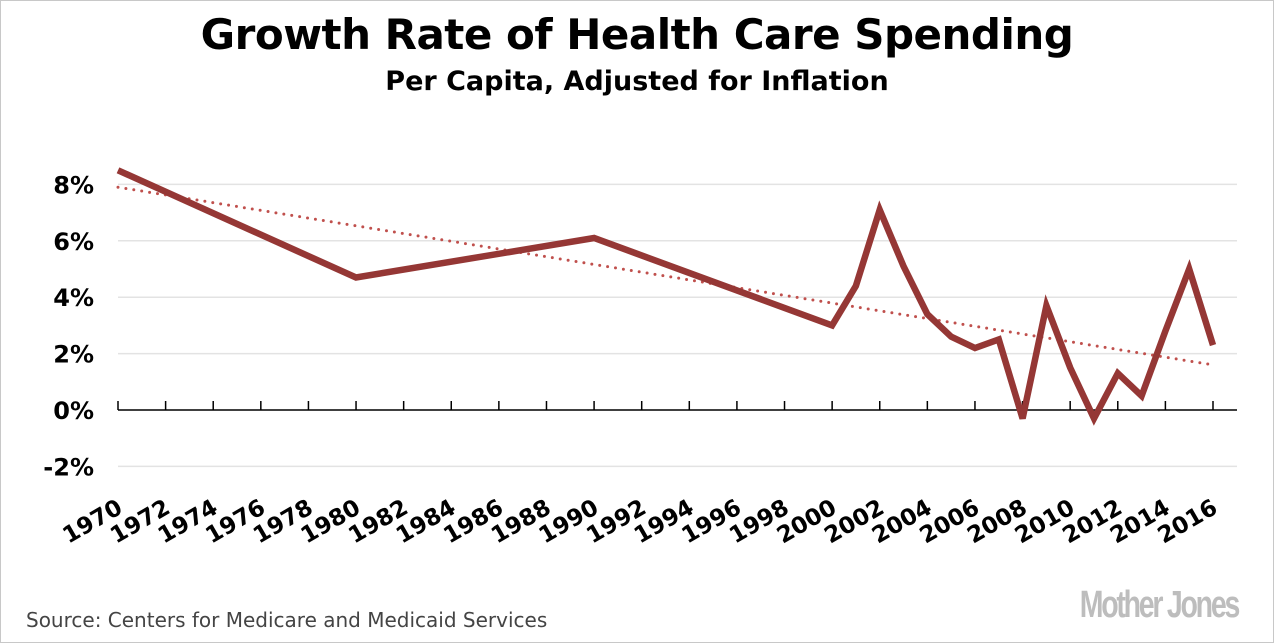  I want to click on publisher-logo: Mother Jones, so click(1160, 605).